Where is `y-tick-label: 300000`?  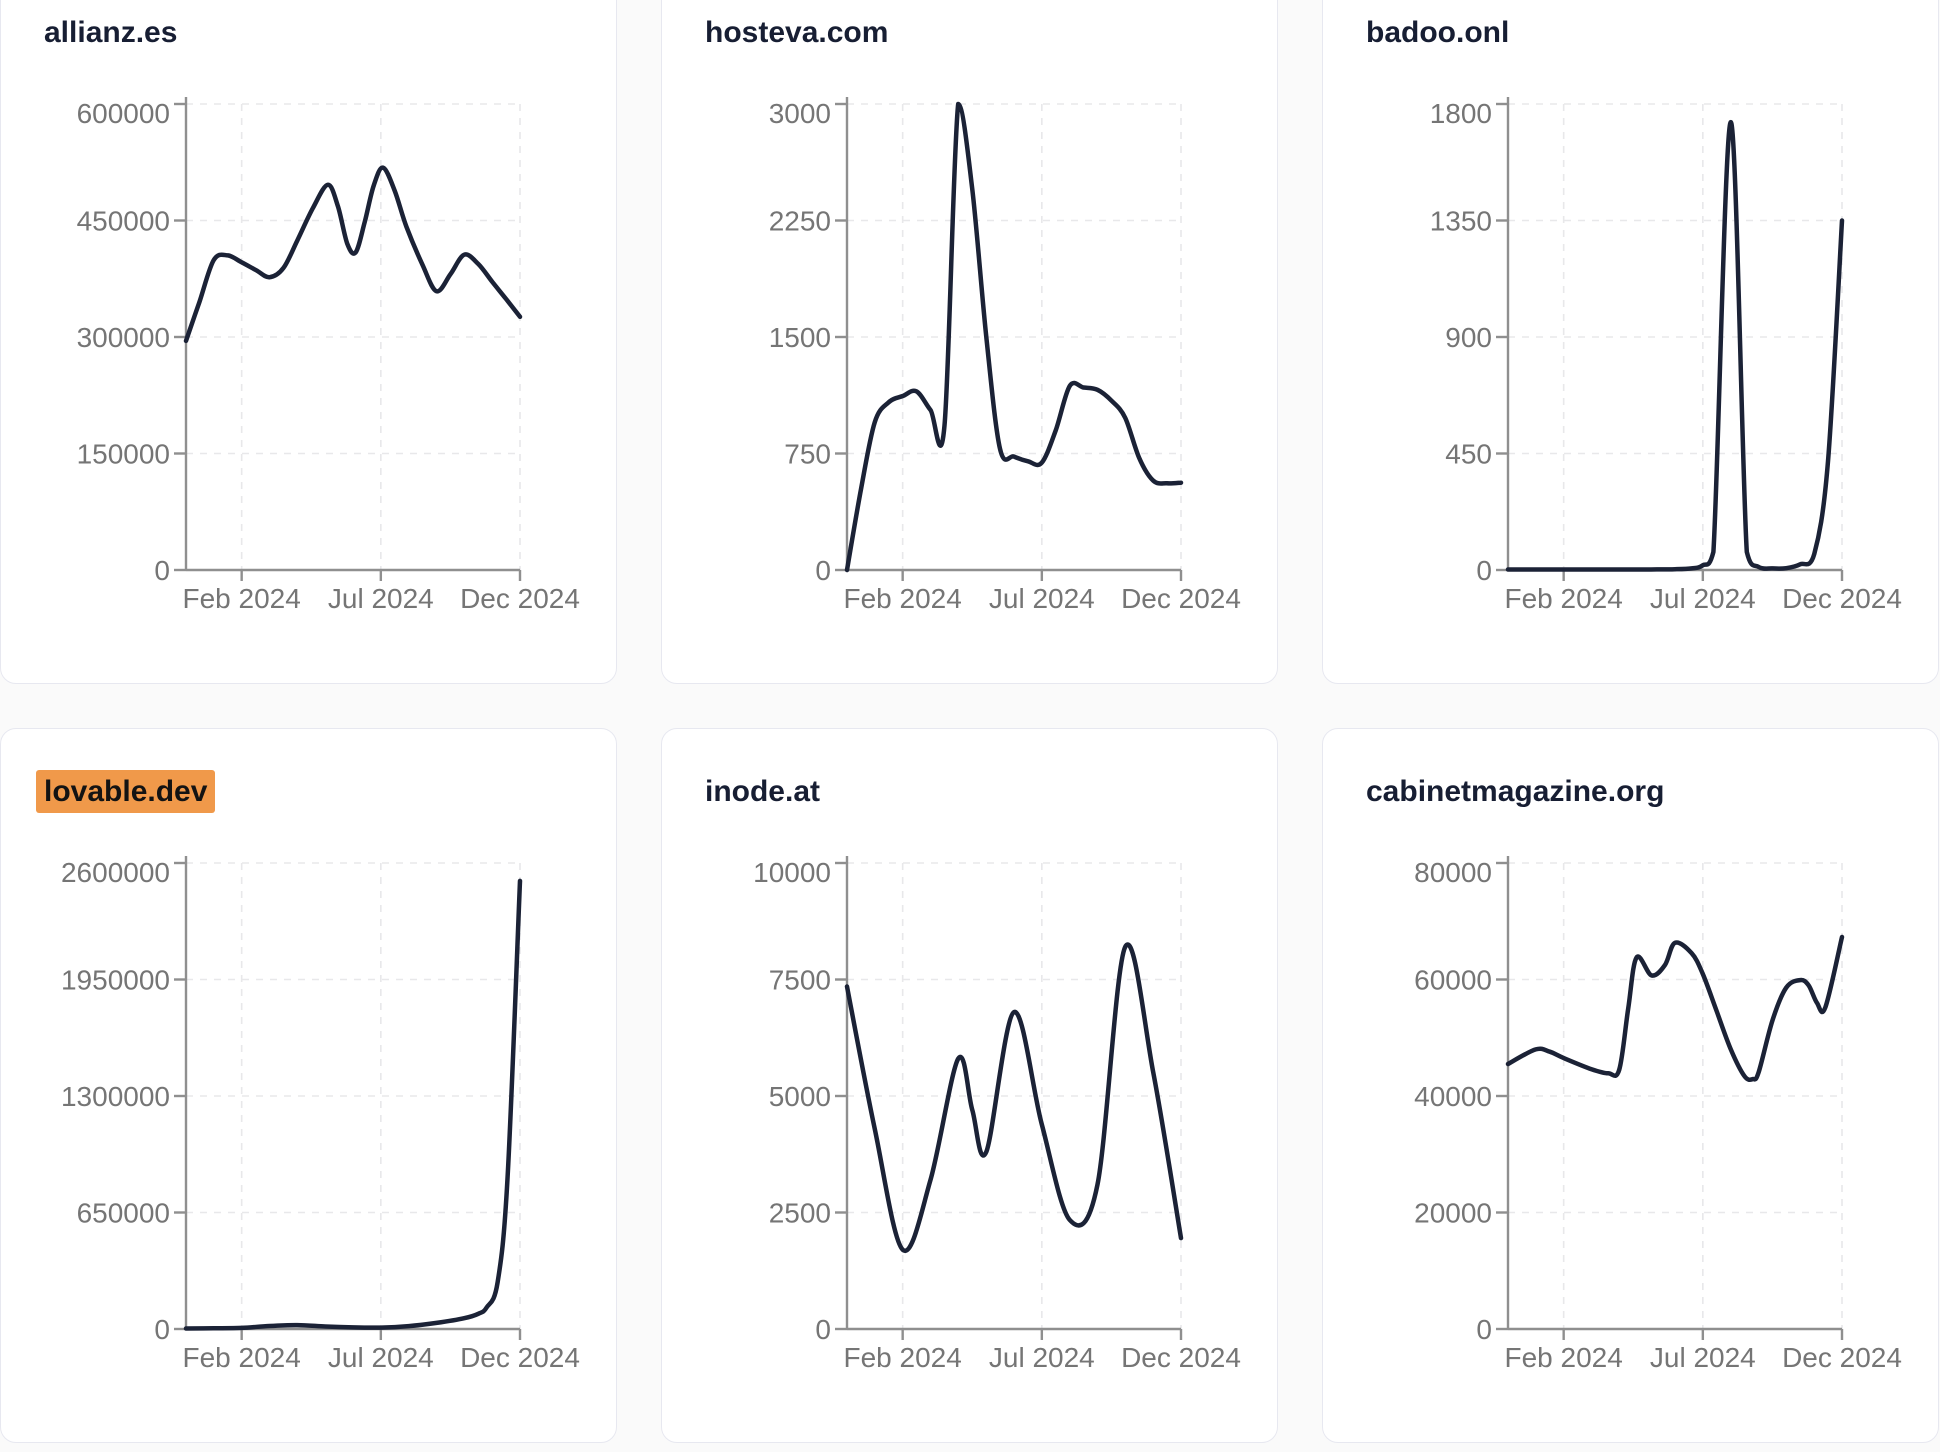
y-tick-label: 300000 is located at coordinates (123, 337).